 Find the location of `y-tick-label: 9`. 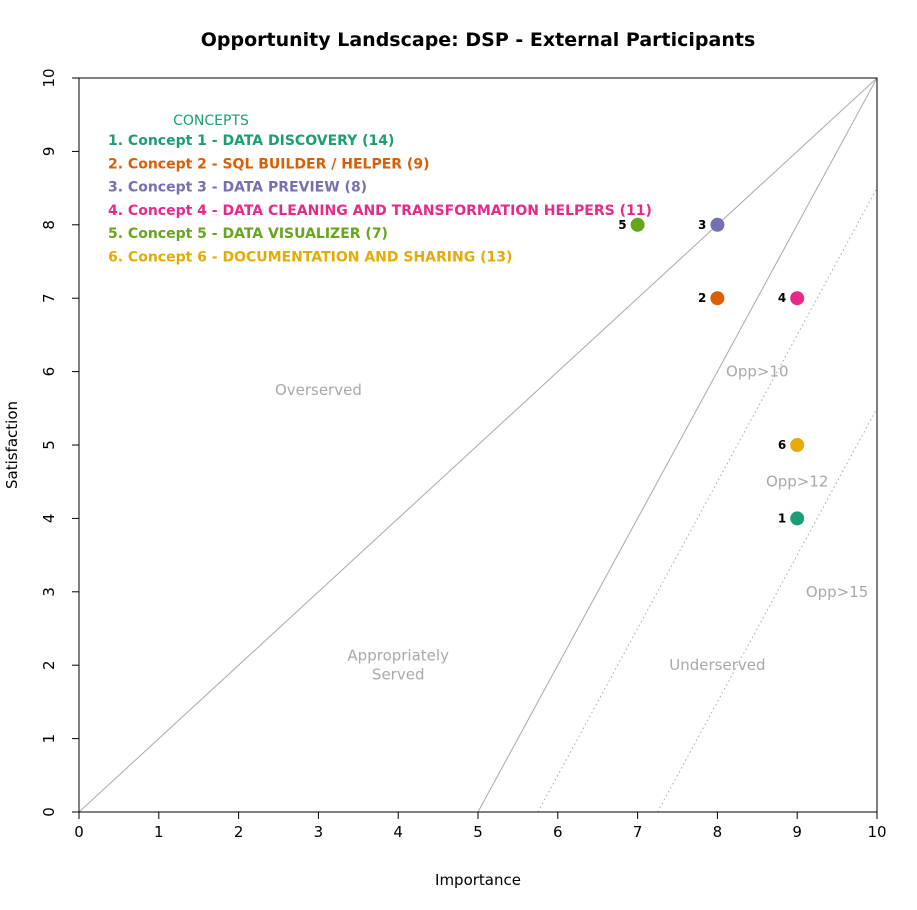

y-tick-label: 9 is located at coordinates (49, 152).